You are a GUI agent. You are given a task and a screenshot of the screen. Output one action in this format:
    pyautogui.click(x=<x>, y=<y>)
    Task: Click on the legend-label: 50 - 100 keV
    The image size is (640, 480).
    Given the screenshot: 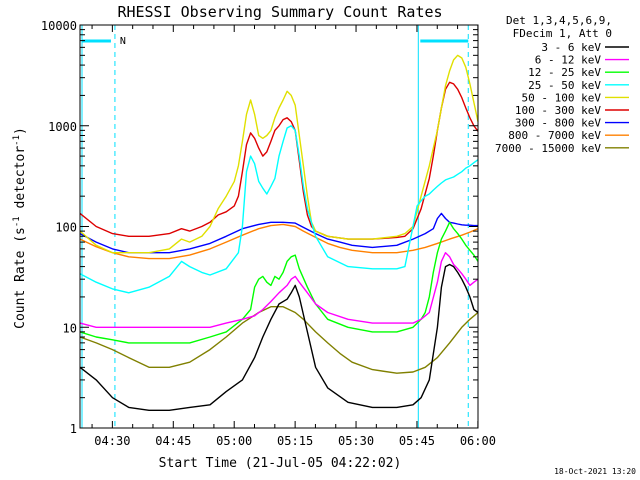 What is the action you would take?
    pyautogui.click(x=562, y=97)
    